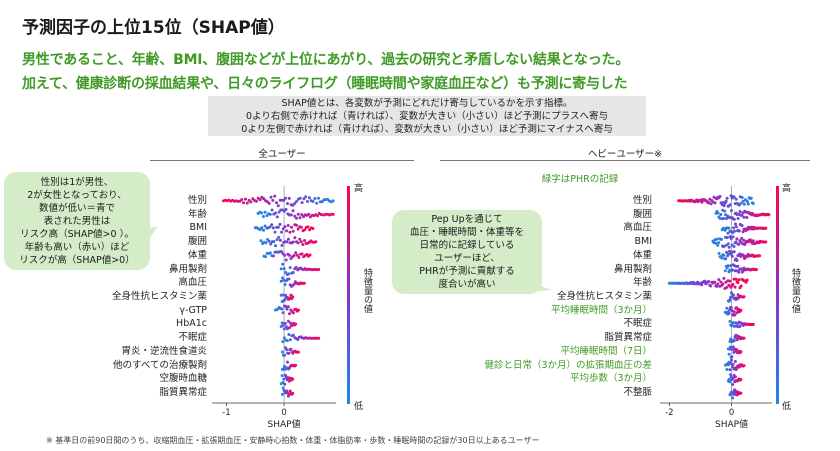 This screenshot has height=451, width=840. I want to click on right-feature-label: 脂質異常症, so click(628, 338).